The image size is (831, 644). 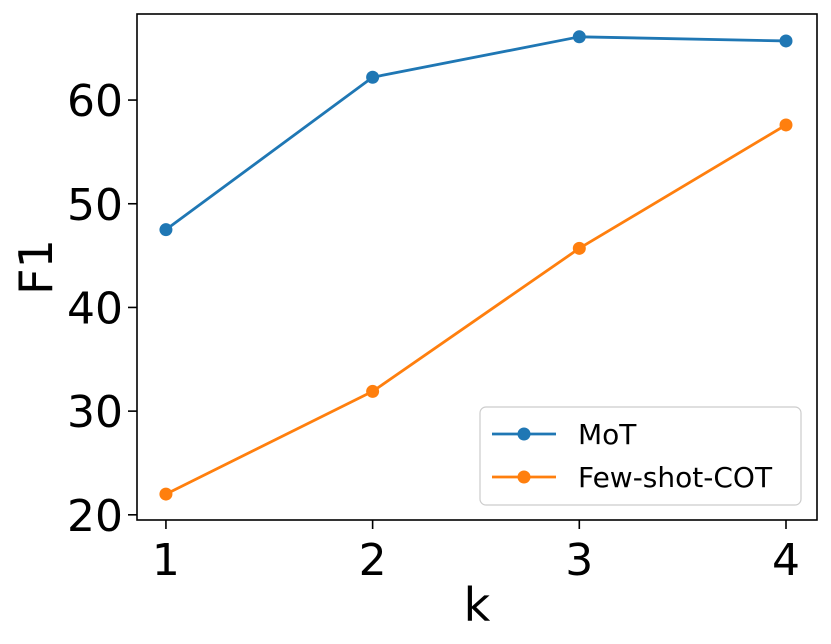 What do you see at coordinates (477, 605) in the screenshot?
I see `x-axis-title: k` at bounding box center [477, 605].